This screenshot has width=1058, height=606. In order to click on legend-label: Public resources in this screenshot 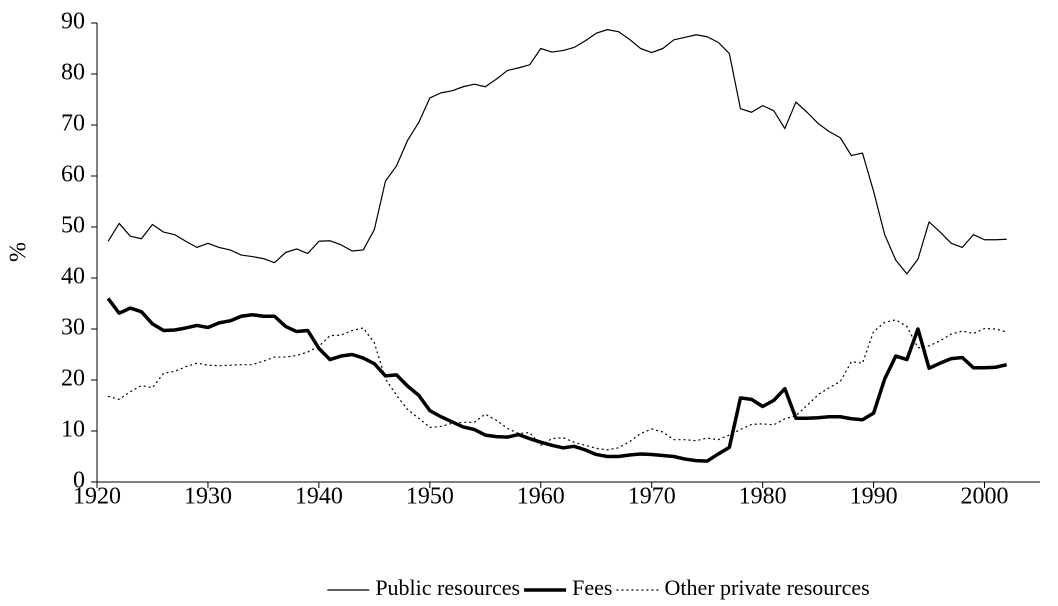, I will do `click(447, 587)`.